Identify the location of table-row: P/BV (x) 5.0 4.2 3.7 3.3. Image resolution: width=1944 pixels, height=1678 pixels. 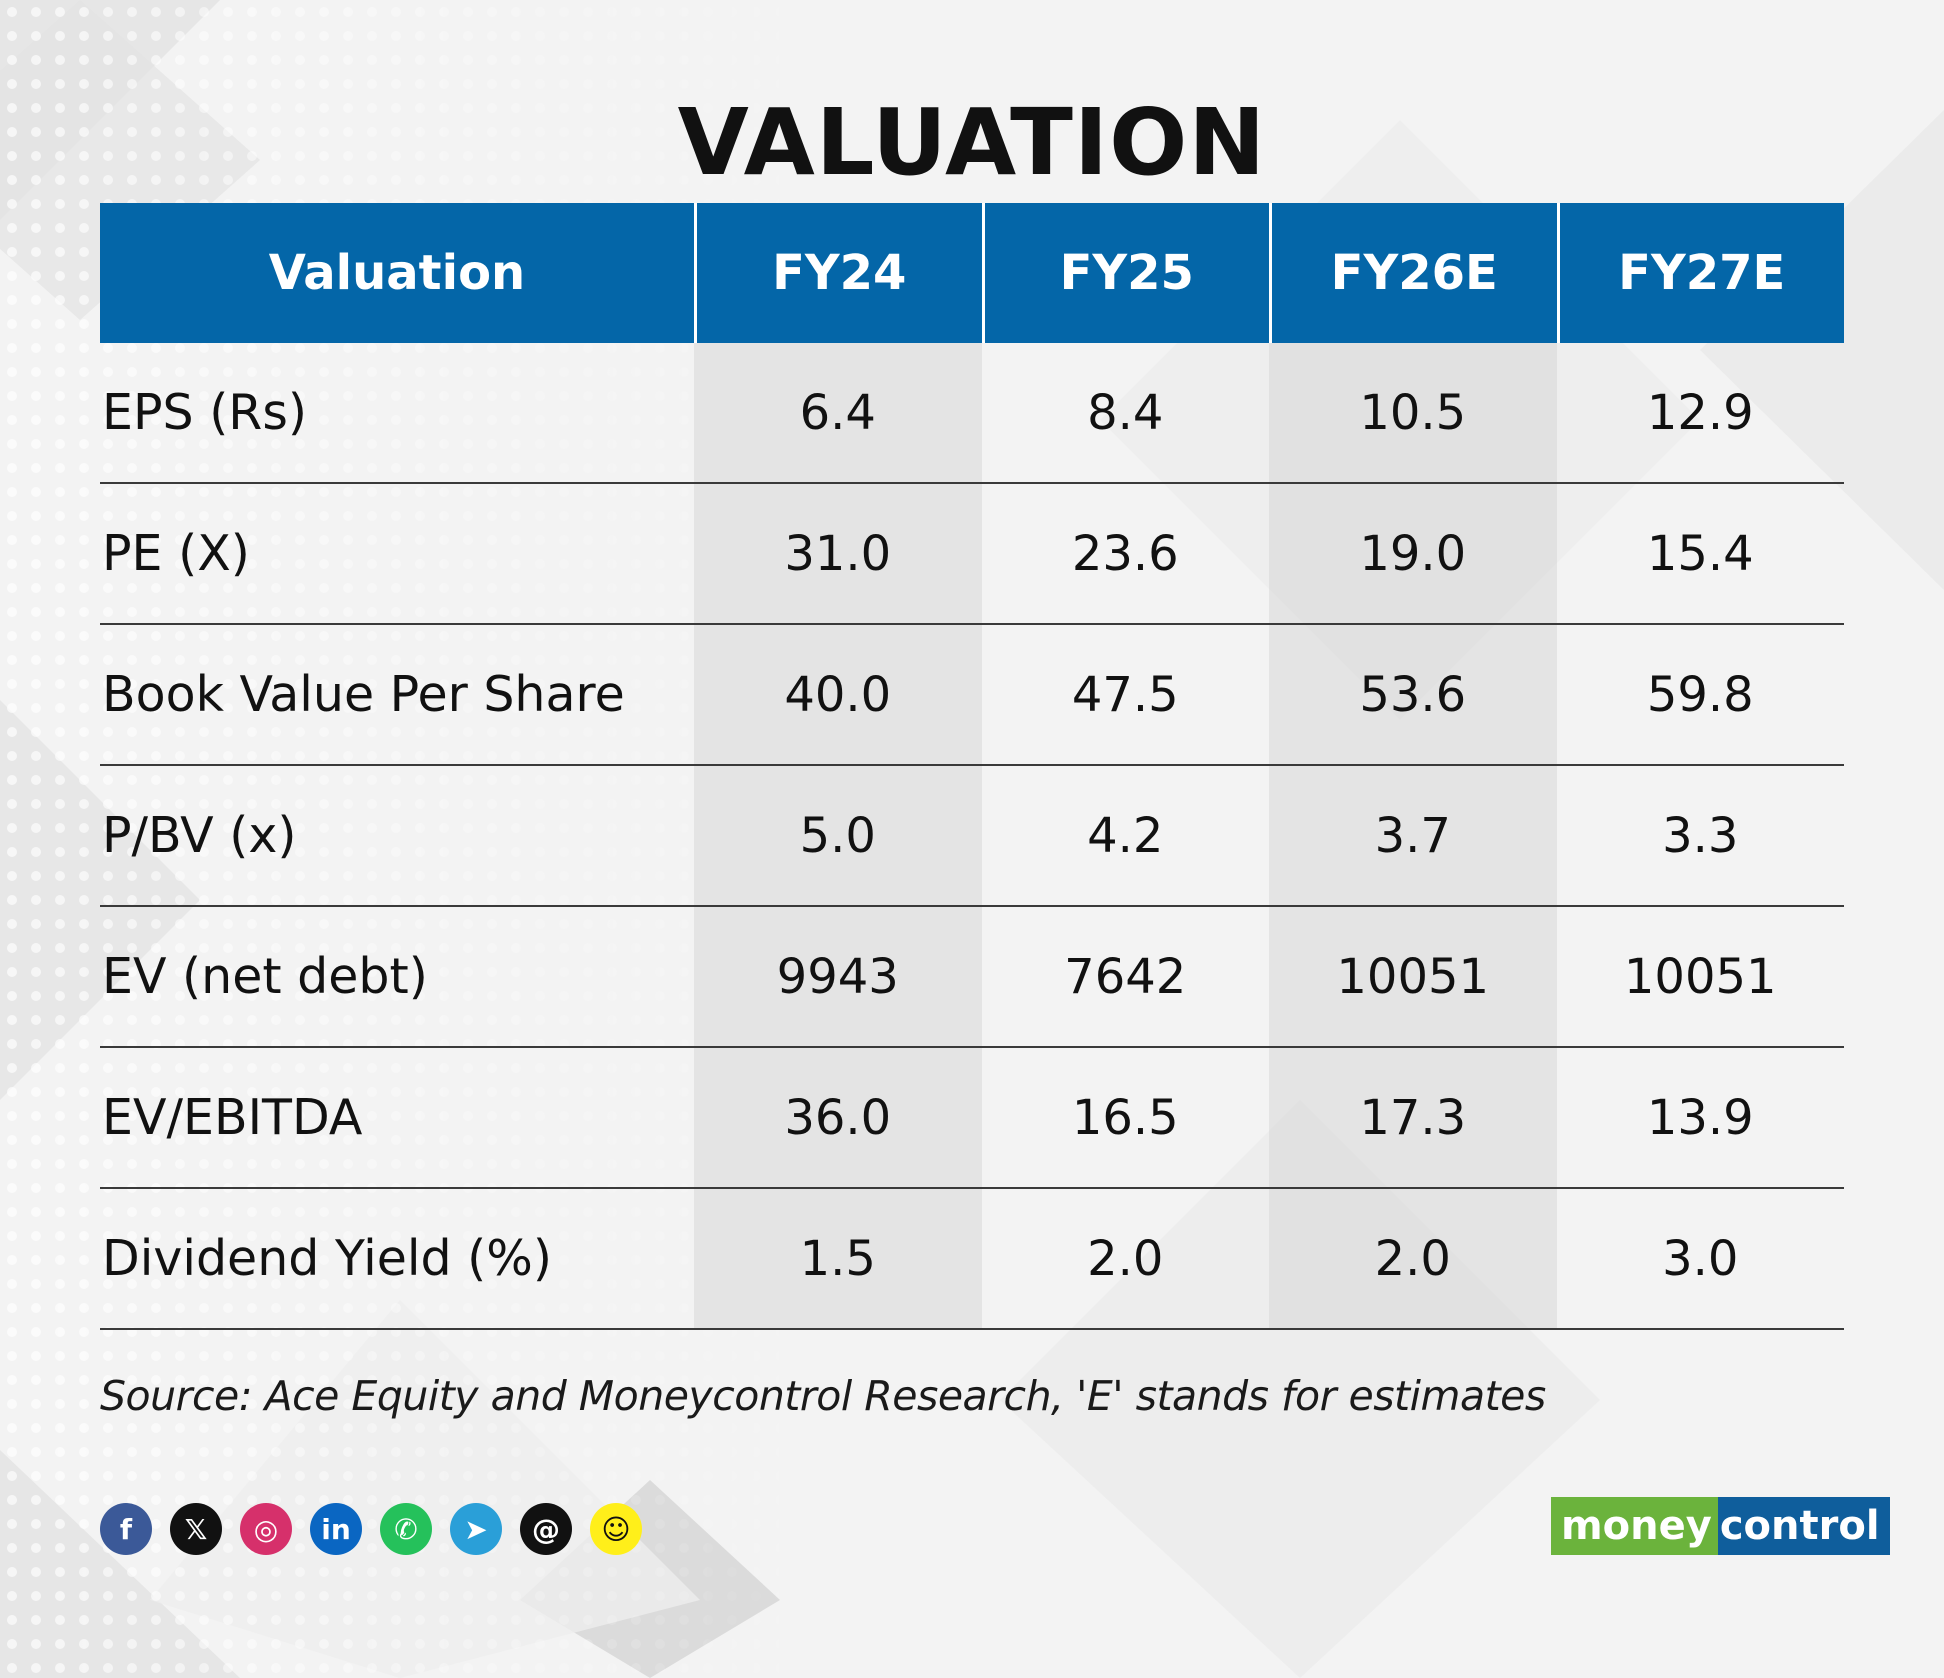
(972, 836).